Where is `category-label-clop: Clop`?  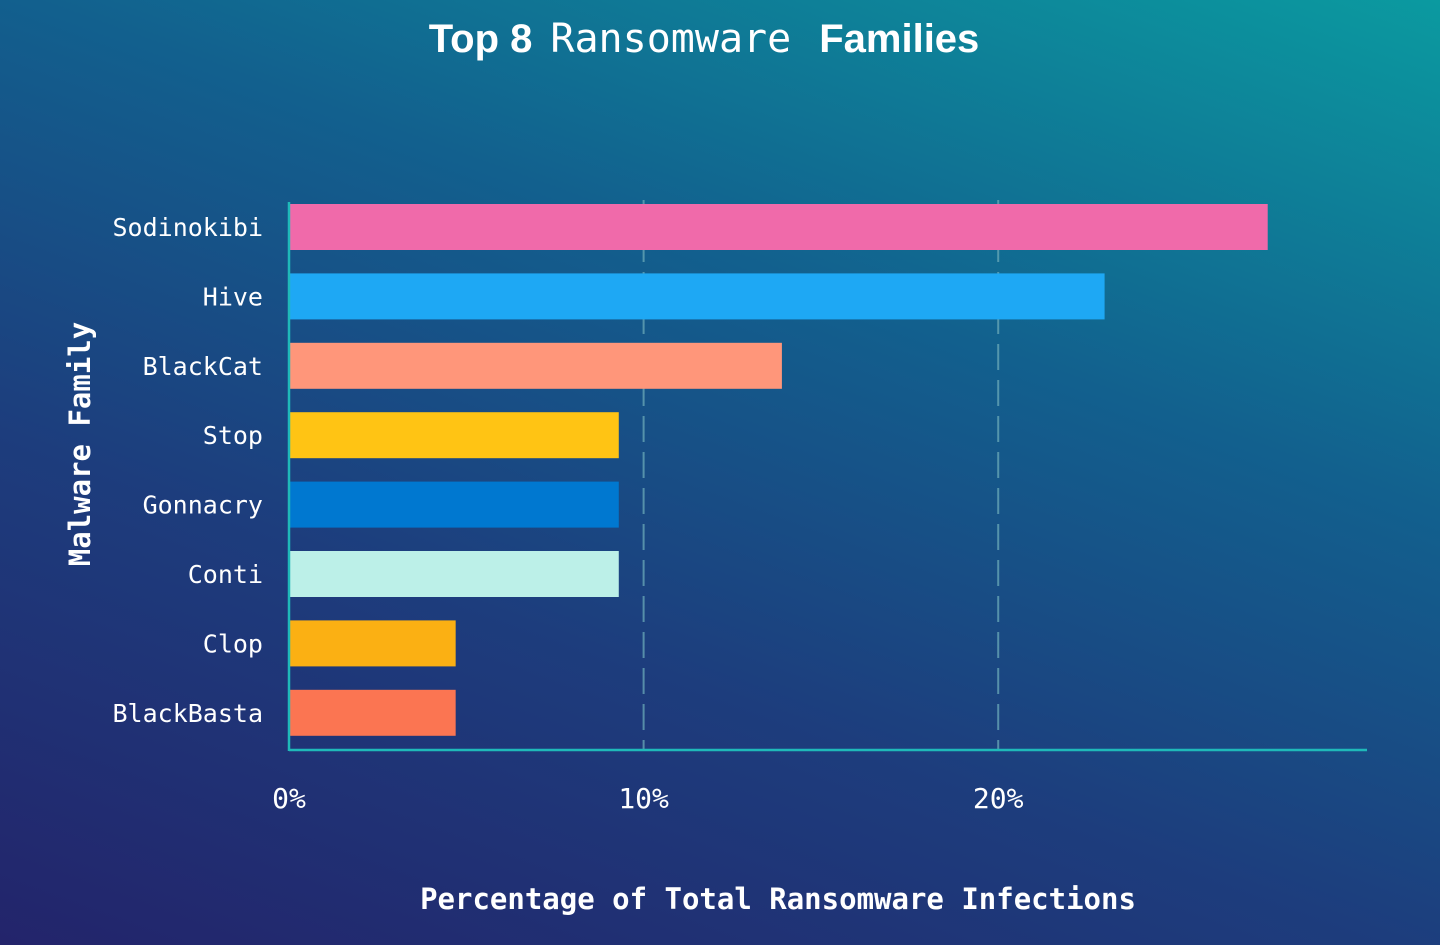 category-label-clop: Clop is located at coordinates (233, 643).